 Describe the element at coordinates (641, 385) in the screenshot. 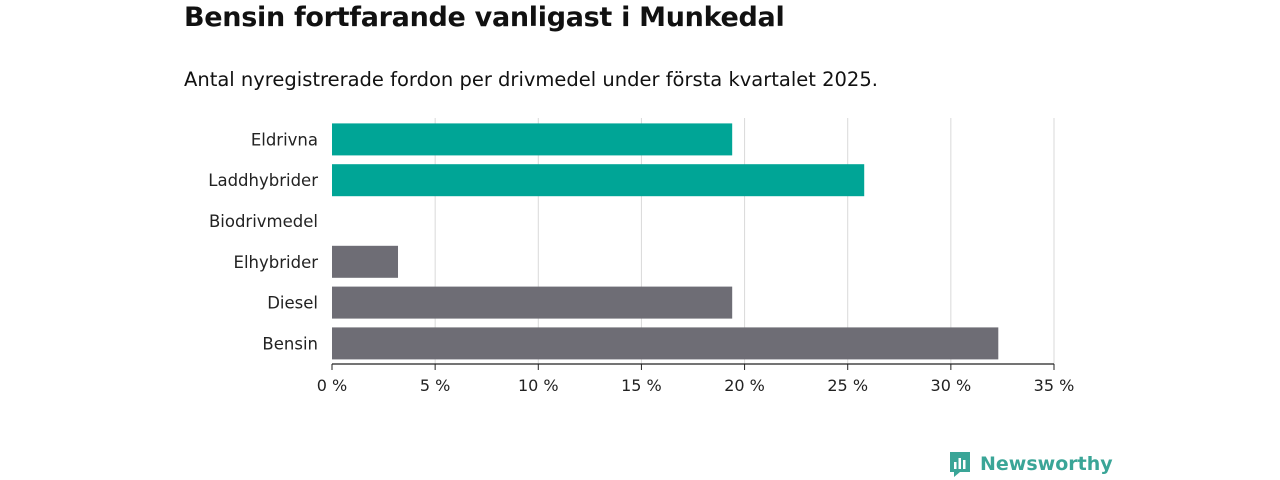

I see `x-tick-label: 15 %` at that location.